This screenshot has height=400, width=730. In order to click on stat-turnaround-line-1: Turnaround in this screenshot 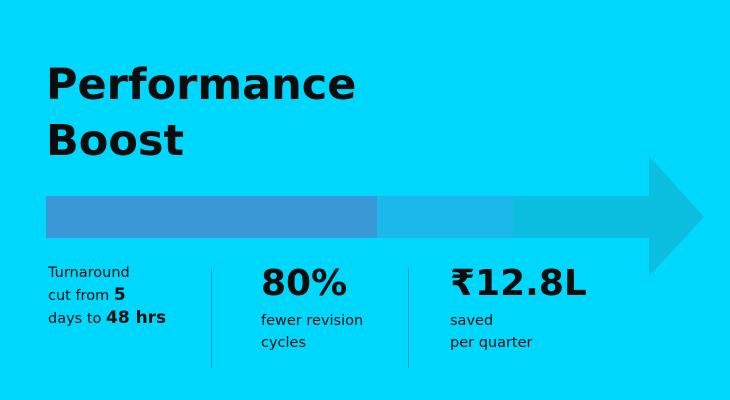, I will do `click(89, 273)`.